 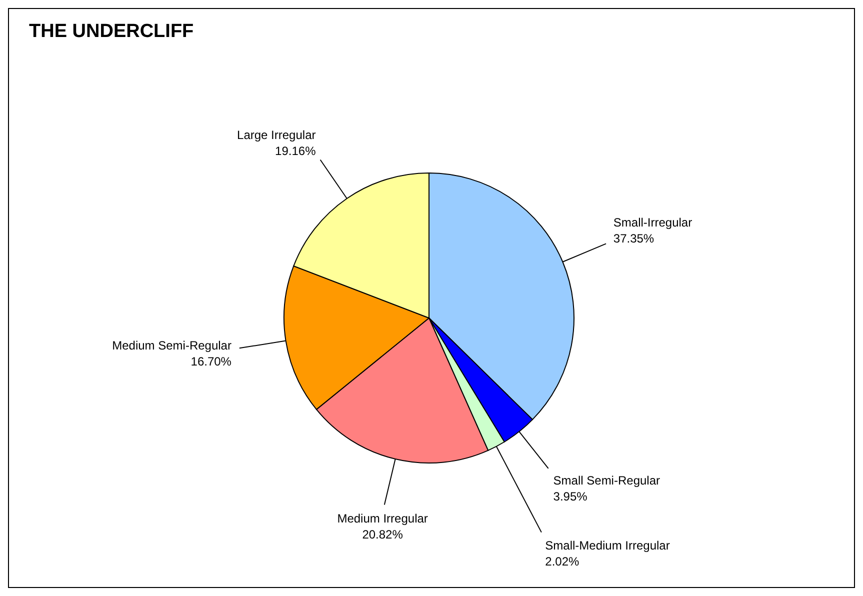 What do you see at coordinates (172, 345) in the screenshot?
I see `slice-label: Medium Semi-Regular` at bounding box center [172, 345].